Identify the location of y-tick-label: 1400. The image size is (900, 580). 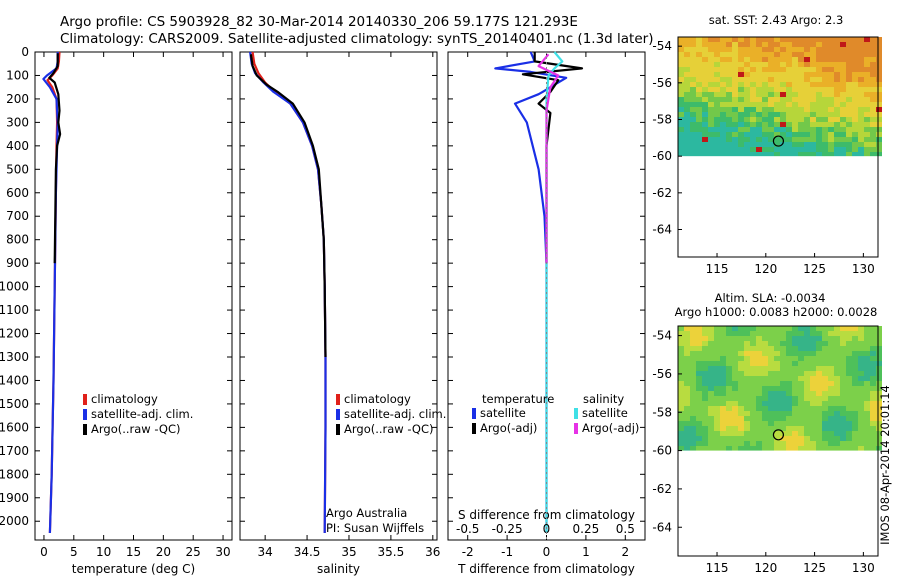
(14, 380).